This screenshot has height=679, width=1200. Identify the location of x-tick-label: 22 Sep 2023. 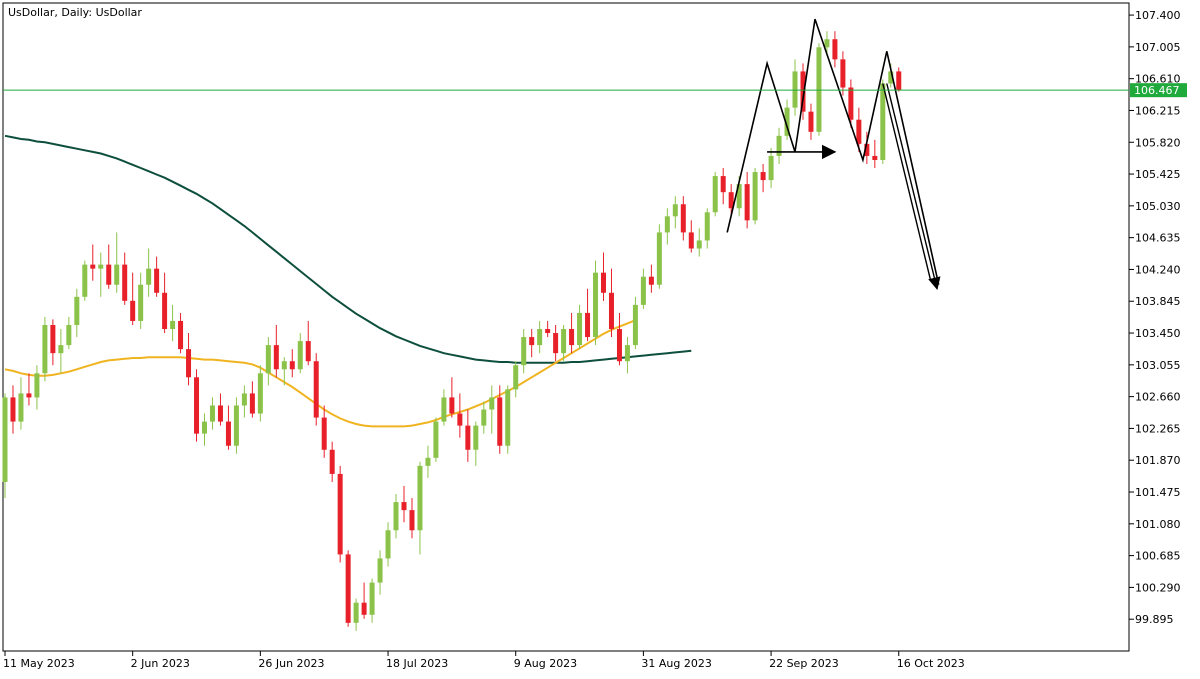
(804, 663).